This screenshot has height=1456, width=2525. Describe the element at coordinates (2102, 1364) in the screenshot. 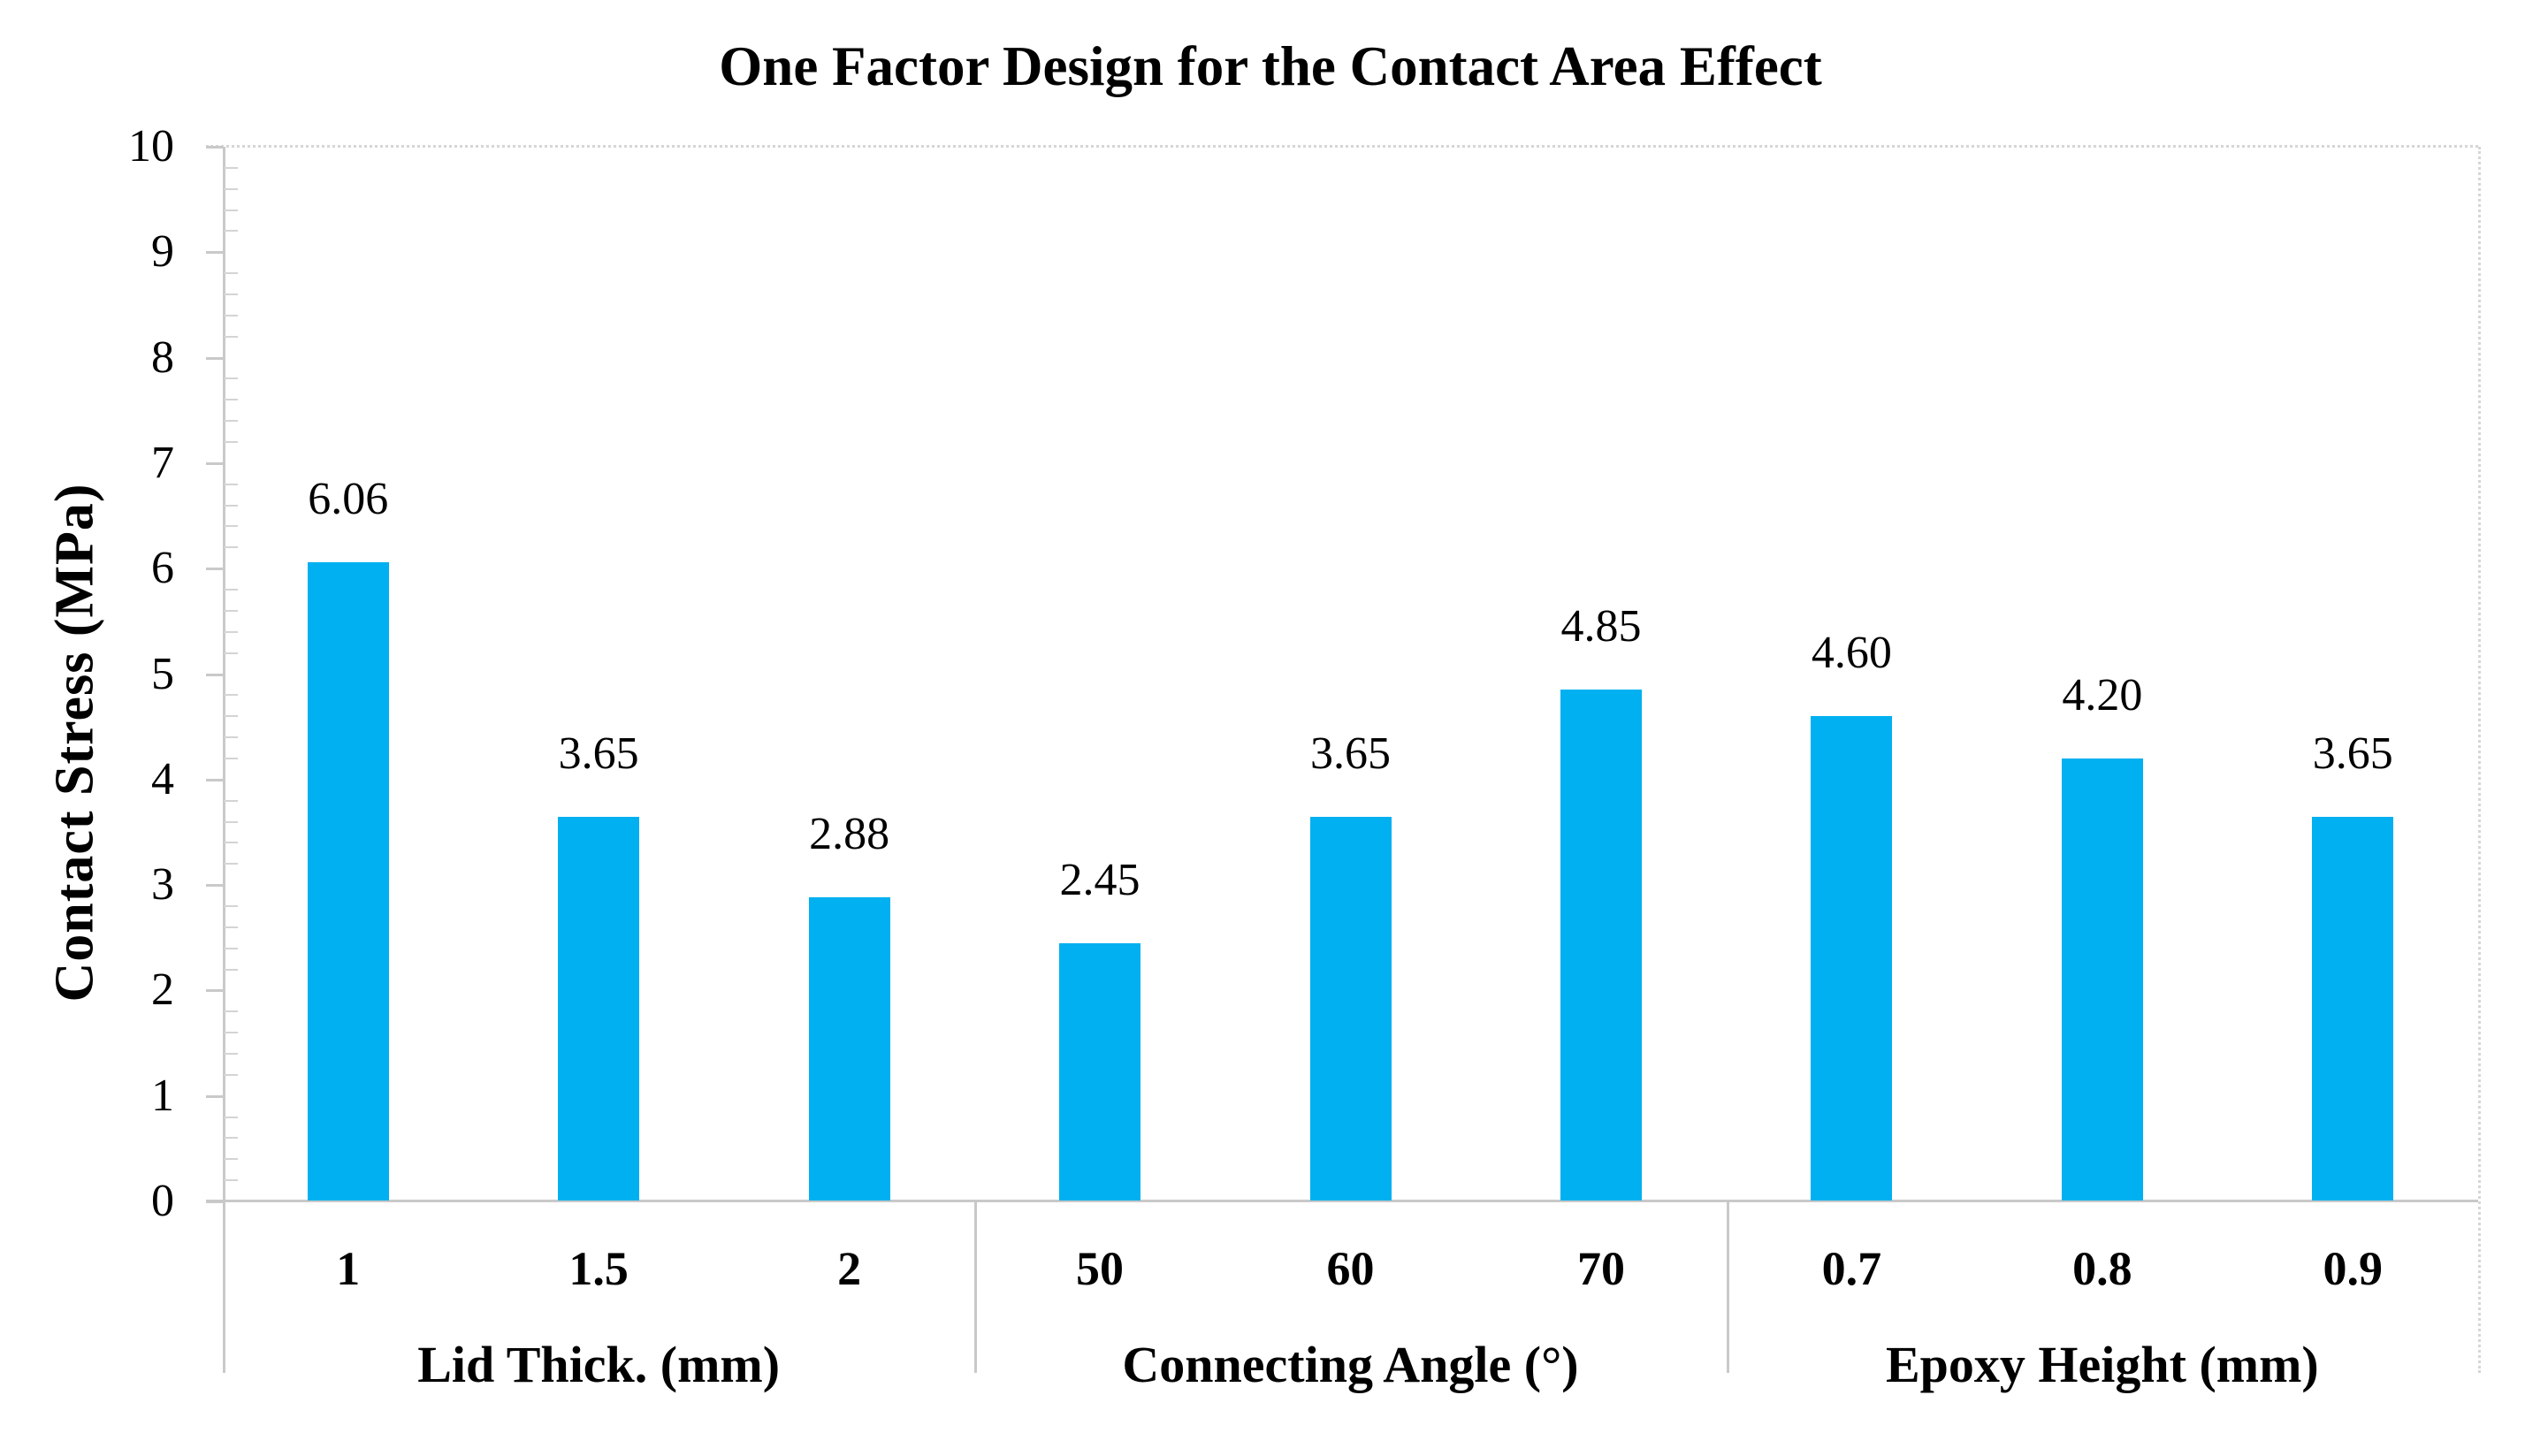

I see `axis-group-label: Epoxy Height (mm)` at that location.